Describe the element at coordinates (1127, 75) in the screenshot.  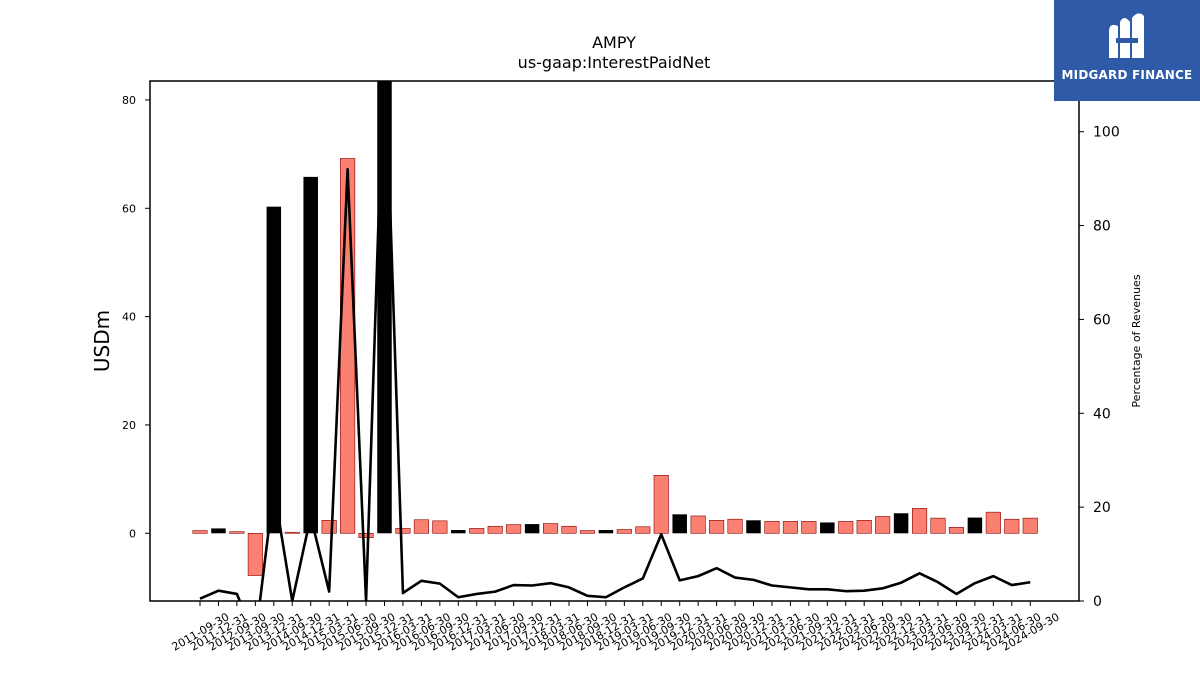
I see `logo-text: MIDGARD FINANCE` at that location.